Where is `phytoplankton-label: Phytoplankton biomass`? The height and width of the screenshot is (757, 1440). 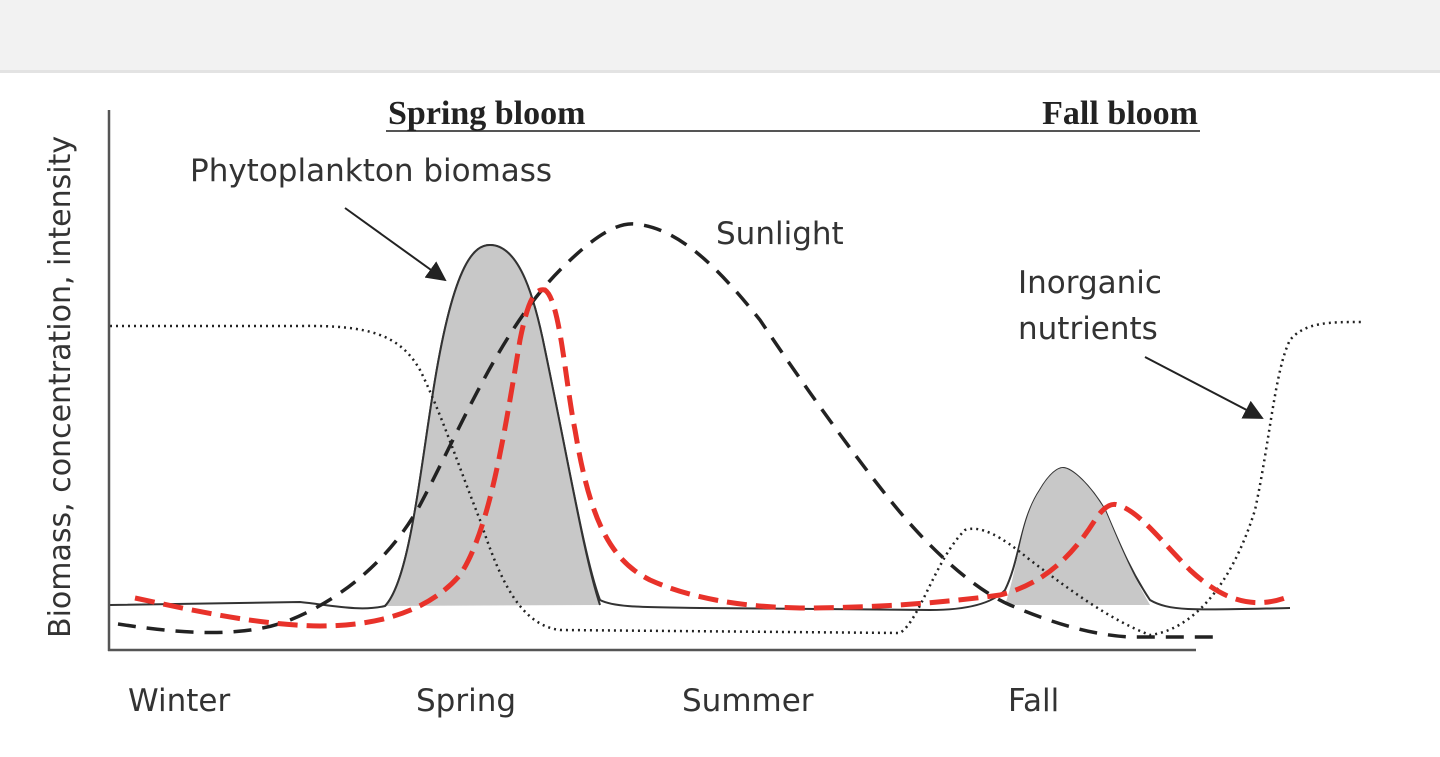 phytoplankton-label: Phytoplankton biomass is located at coordinates (371, 171).